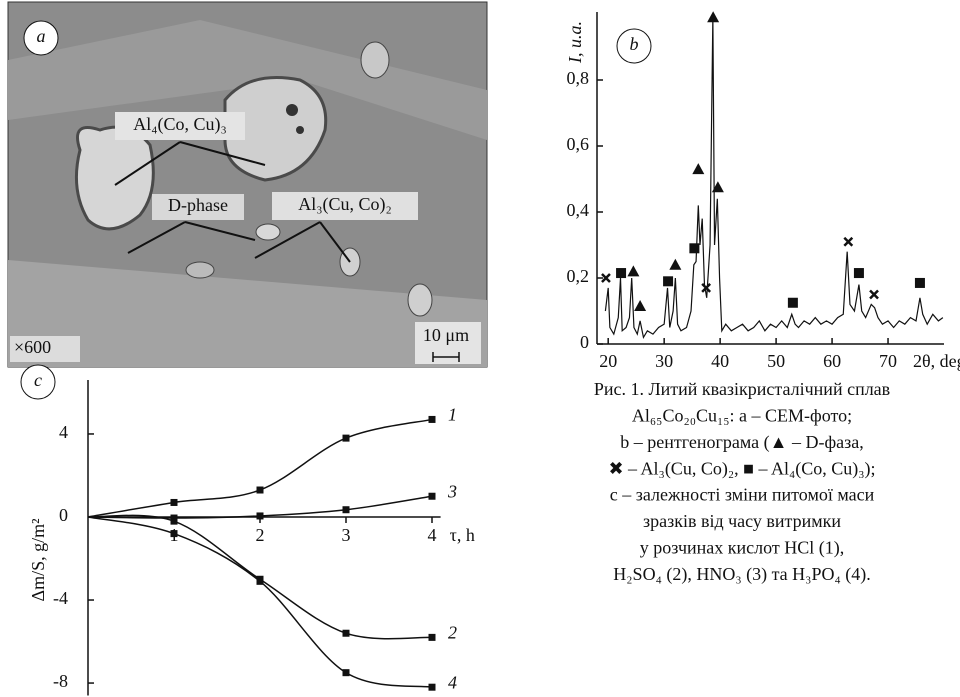  I want to click on leader-lines, so click(232, 202).